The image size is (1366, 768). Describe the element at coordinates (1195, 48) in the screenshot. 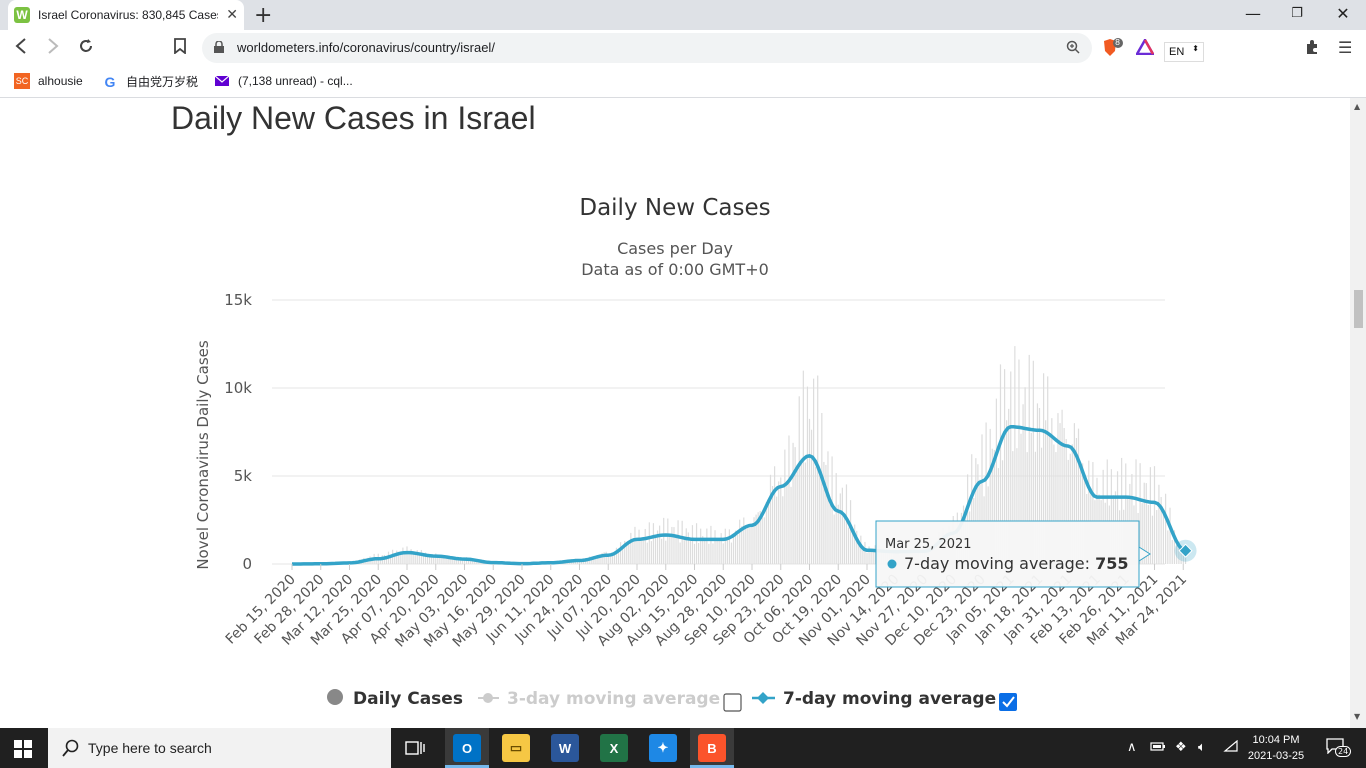

I see `select-arrows-icon: ⬍` at that location.